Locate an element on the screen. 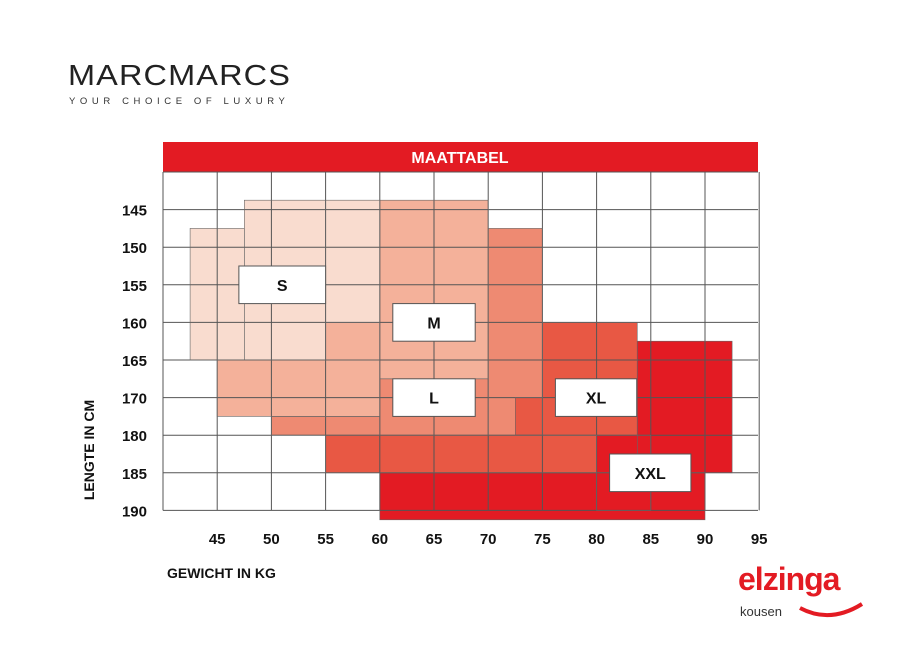 The image size is (919, 650). chart-title: MAATTABEL is located at coordinates (459, 158).